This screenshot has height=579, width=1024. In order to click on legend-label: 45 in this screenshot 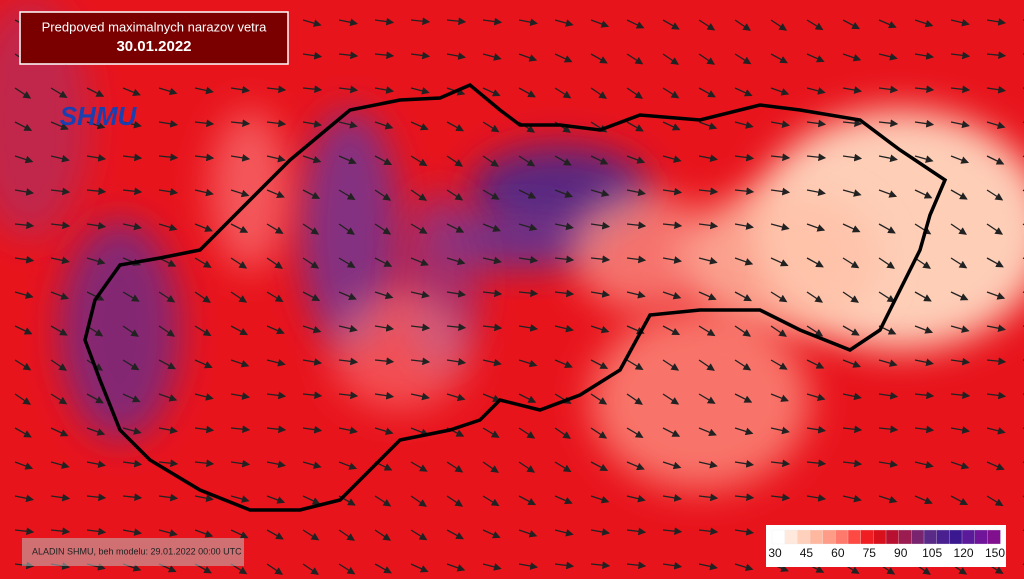, I will do `click(807, 553)`.